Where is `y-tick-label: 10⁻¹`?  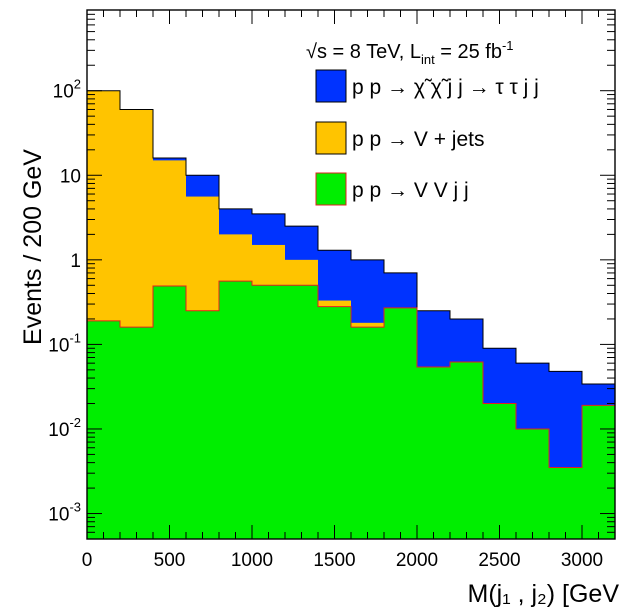
y-tick-label: 10⁻¹ is located at coordinates (64, 343).